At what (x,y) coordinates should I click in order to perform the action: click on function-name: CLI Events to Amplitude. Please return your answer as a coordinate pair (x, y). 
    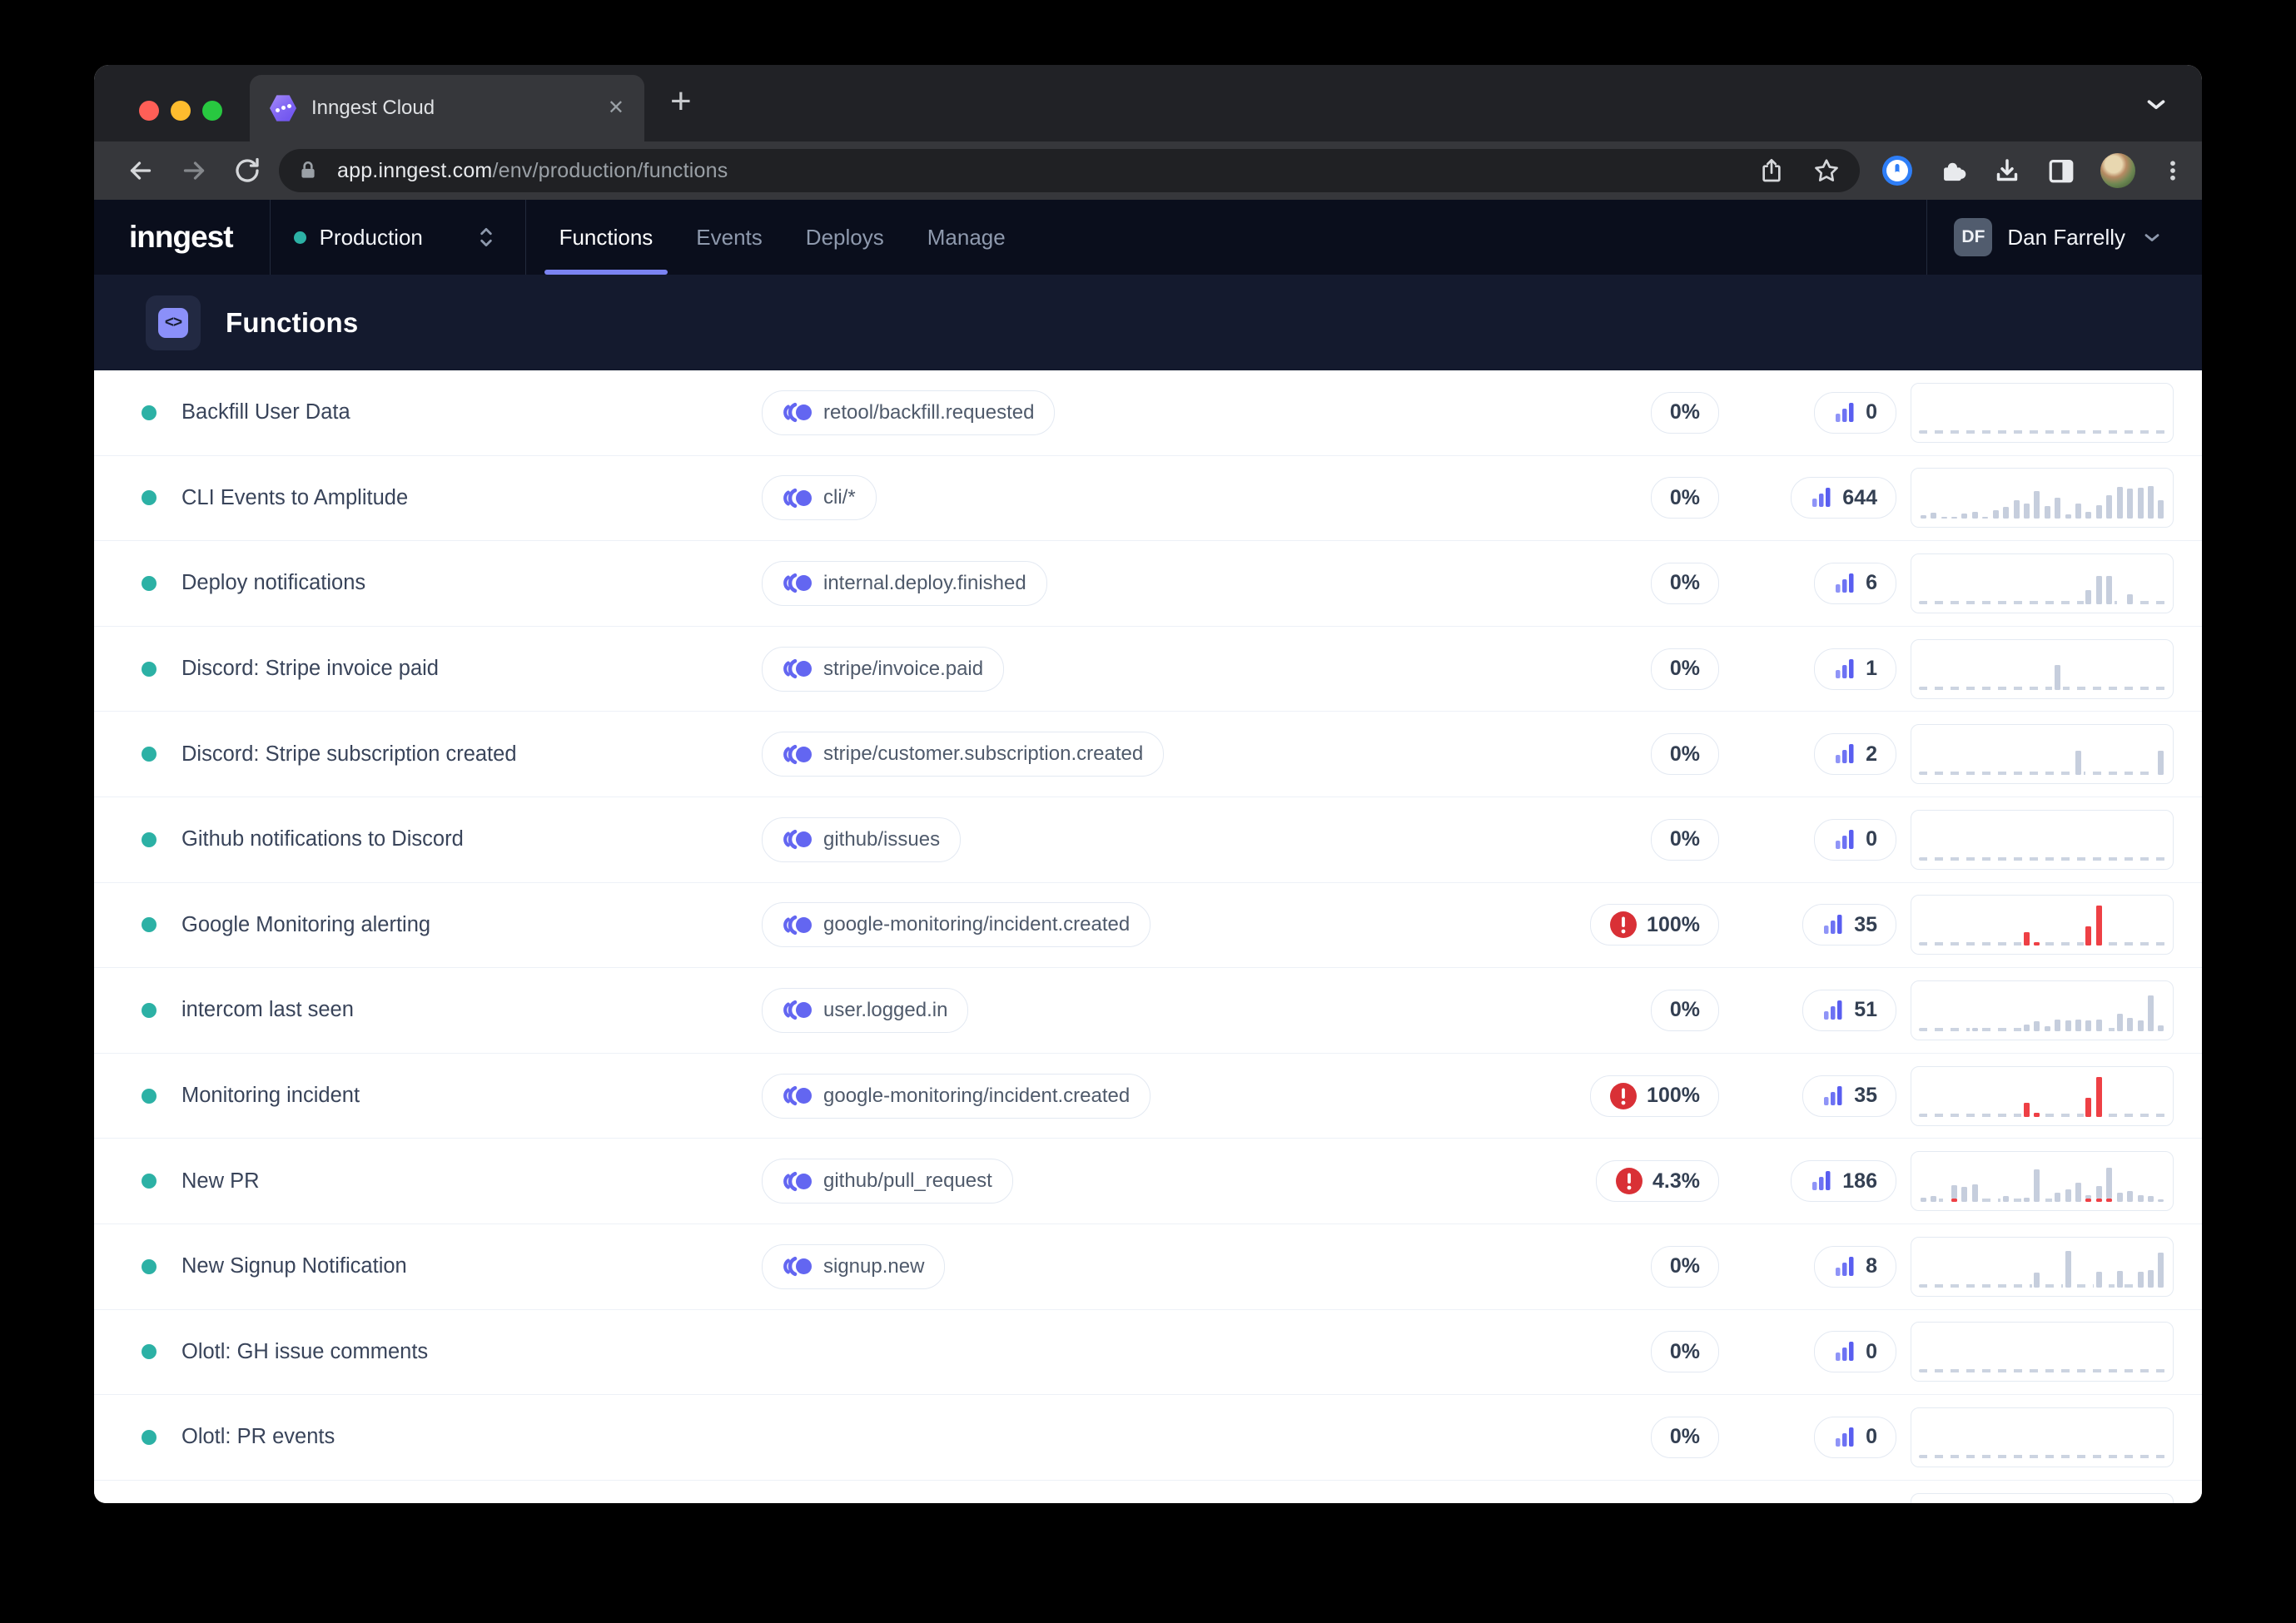
    Looking at the image, I should click on (295, 497).